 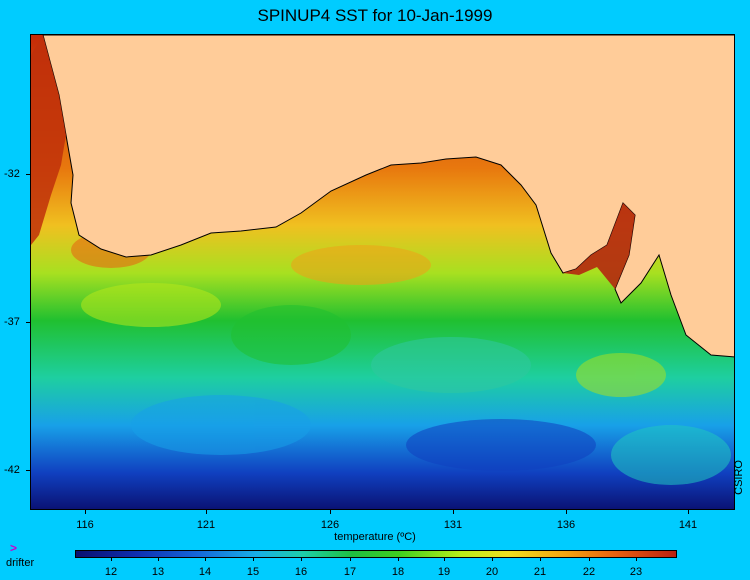 I want to click on colorbar-tick-label: 21, so click(x=540, y=572).